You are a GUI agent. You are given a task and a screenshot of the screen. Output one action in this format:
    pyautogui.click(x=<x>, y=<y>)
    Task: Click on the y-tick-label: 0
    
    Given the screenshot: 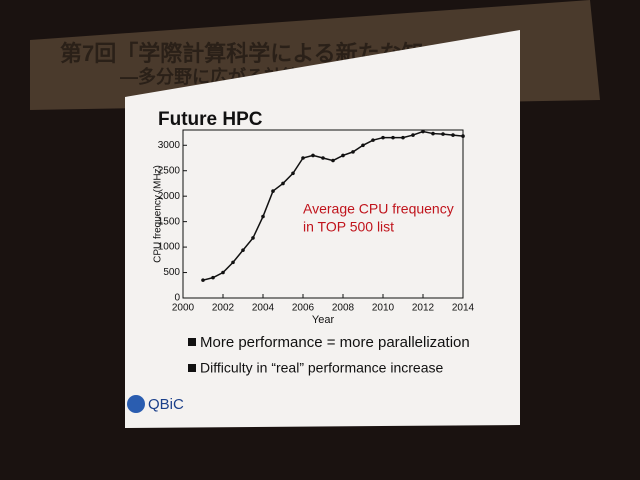 What is the action you would take?
    pyautogui.click(x=177, y=298)
    